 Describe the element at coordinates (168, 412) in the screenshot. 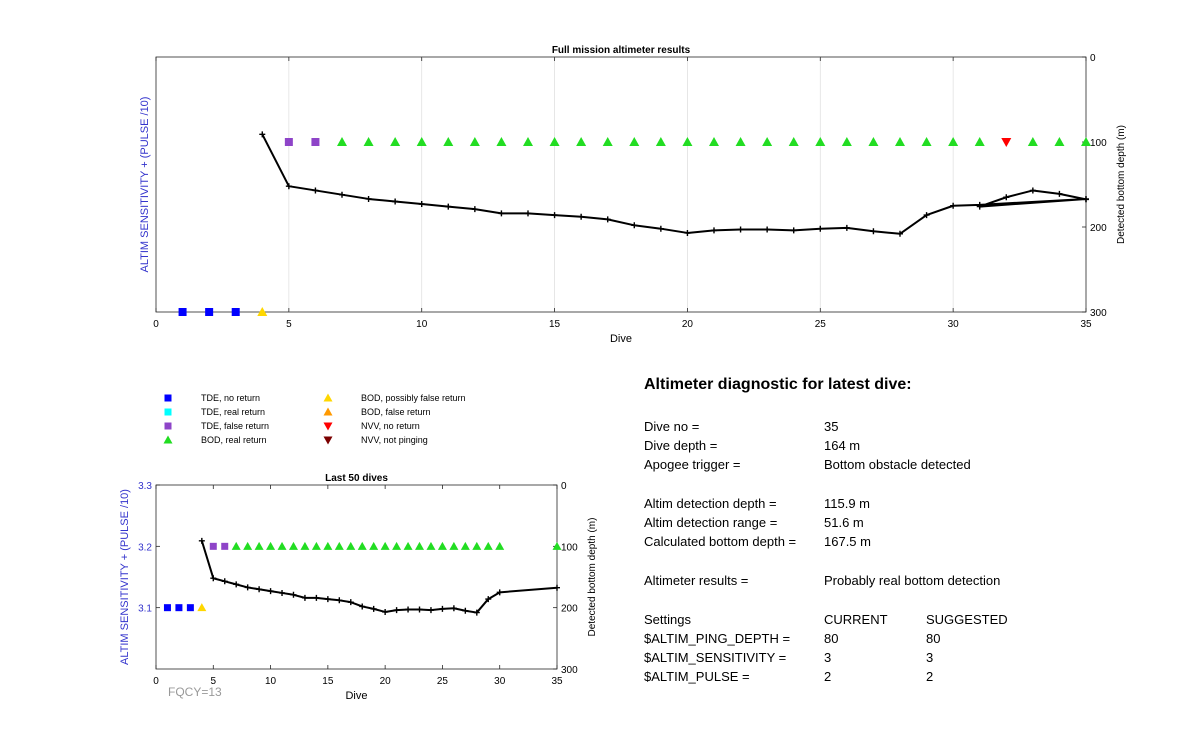

I see `legend-marker-tde-real-return` at that location.